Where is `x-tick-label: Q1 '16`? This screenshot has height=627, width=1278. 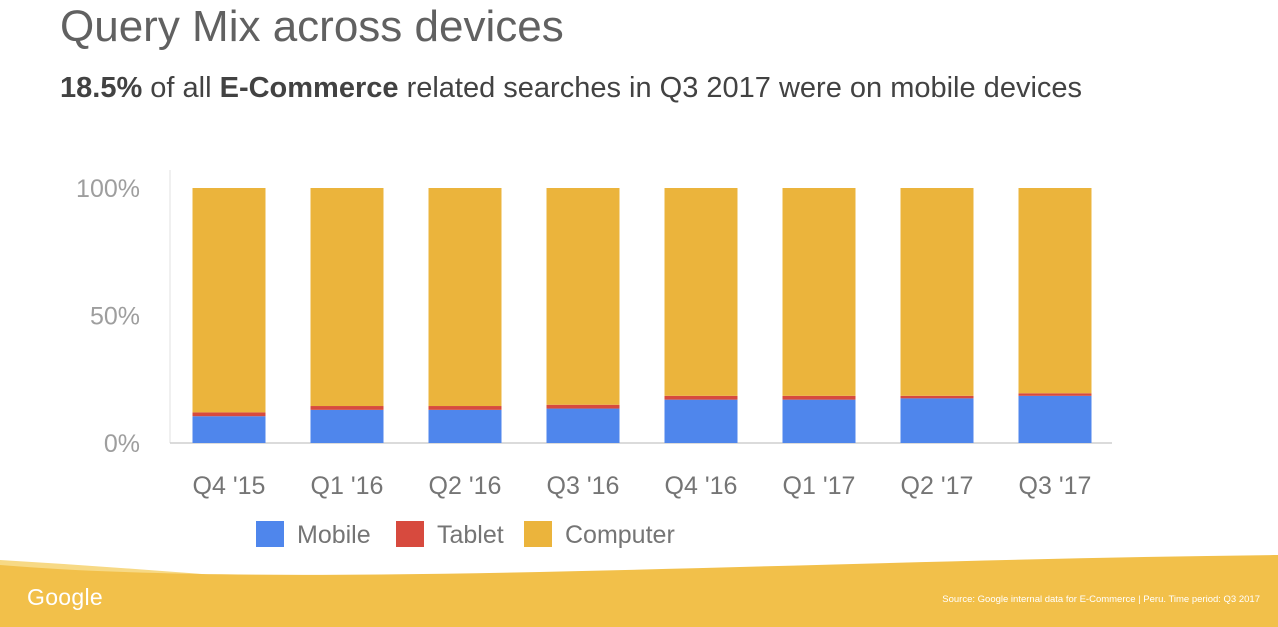
x-tick-label: Q1 '16 is located at coordinates (347, 486).